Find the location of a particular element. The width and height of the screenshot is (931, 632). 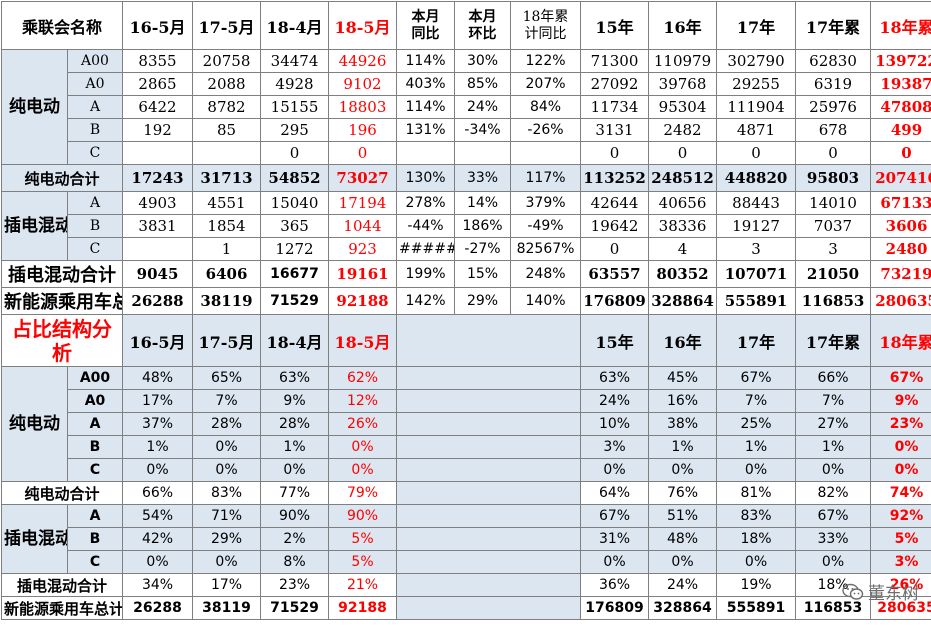

value-cell: ##### is located at coordinates (426, 249).